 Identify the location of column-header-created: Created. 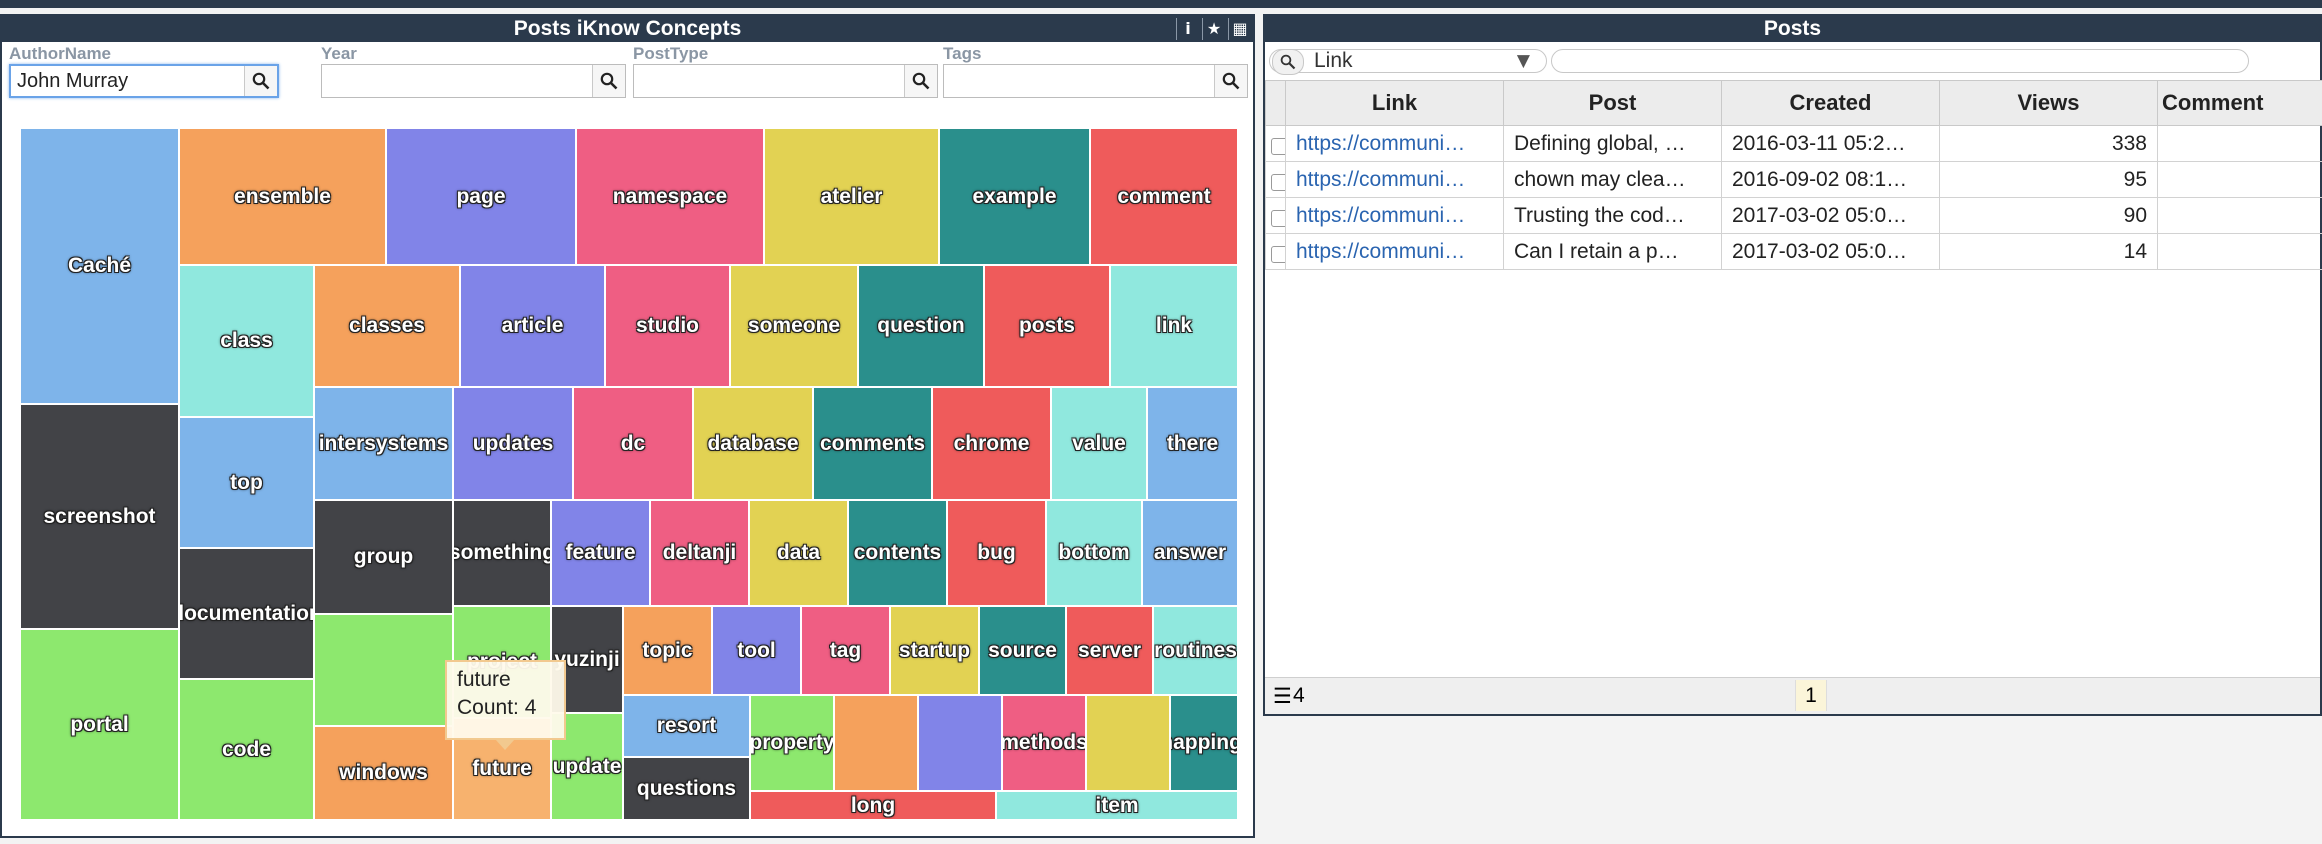
(1830, 103).